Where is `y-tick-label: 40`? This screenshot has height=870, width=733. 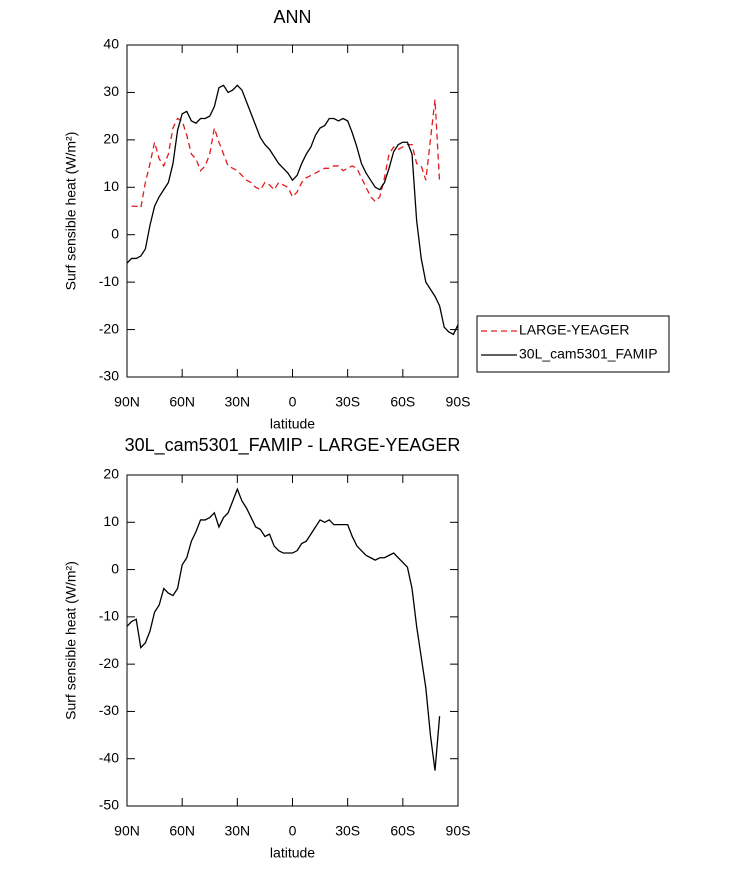 y-tick-label: 40 is located at coordinates (111, 44).